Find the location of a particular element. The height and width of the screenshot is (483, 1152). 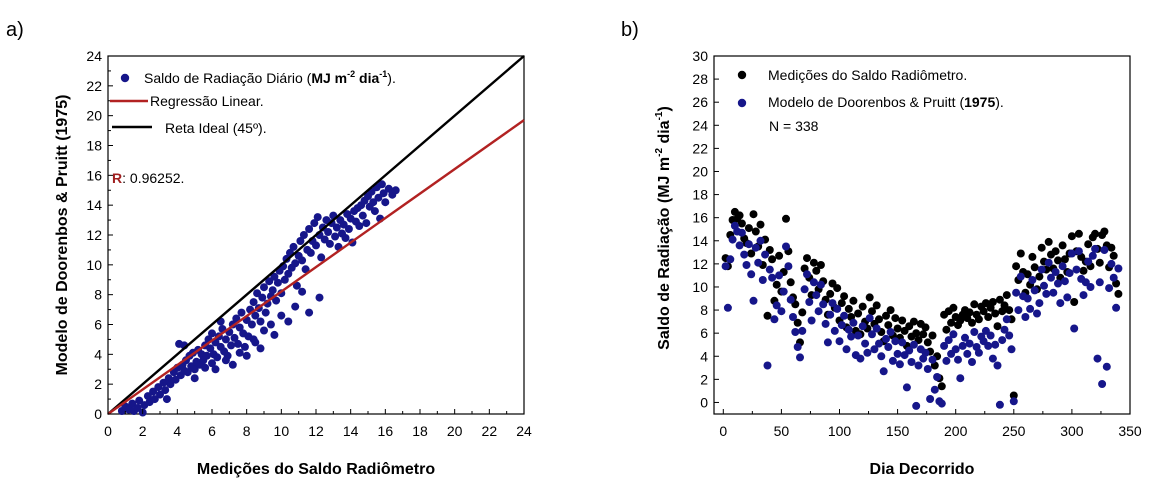

x-tick-label-a: 4 is located at coordinates (177, 431).